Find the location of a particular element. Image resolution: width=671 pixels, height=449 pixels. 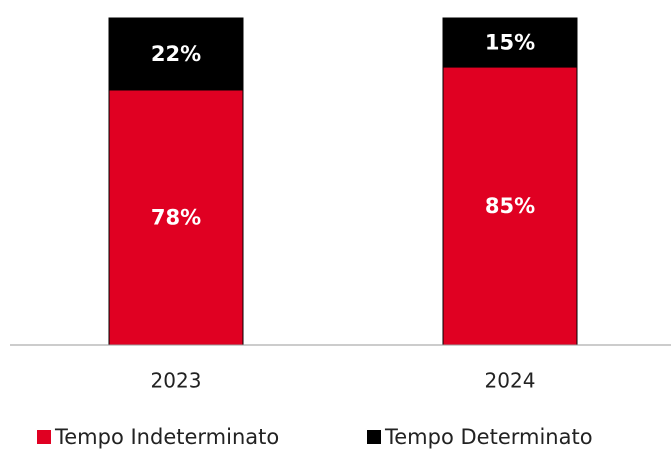

legend-label: Tempo Determinato is located at coordinates (488, 437).